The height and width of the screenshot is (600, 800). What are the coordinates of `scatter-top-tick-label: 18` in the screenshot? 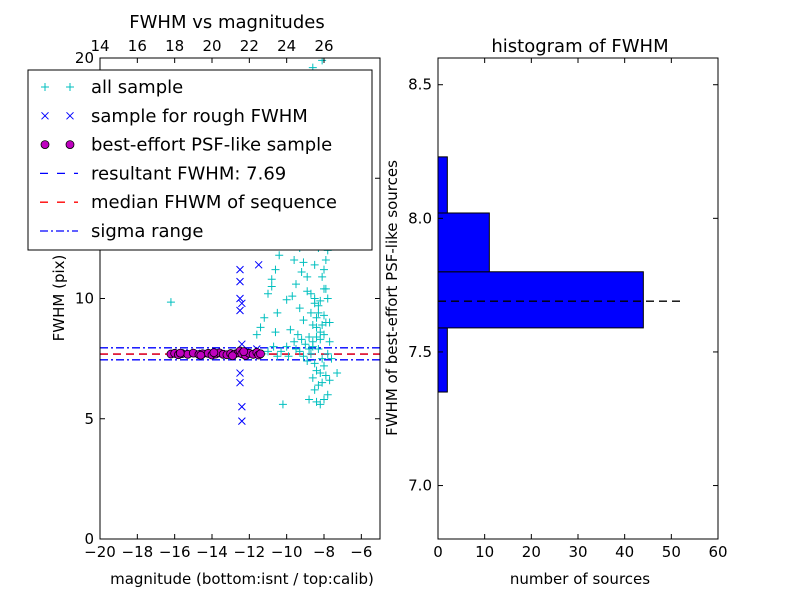 It's located at (174, 46).